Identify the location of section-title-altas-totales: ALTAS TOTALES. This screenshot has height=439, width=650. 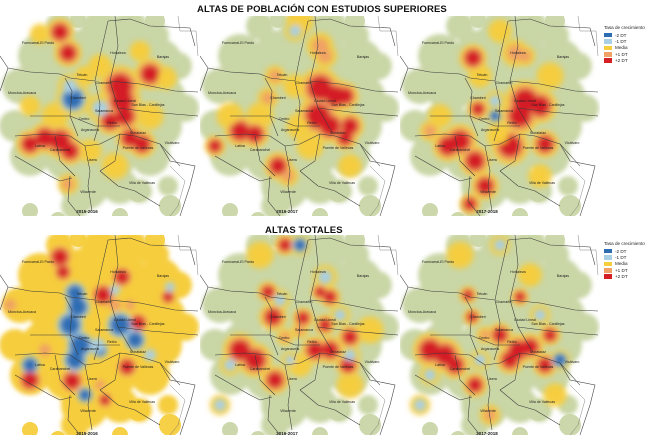
(304, 230).